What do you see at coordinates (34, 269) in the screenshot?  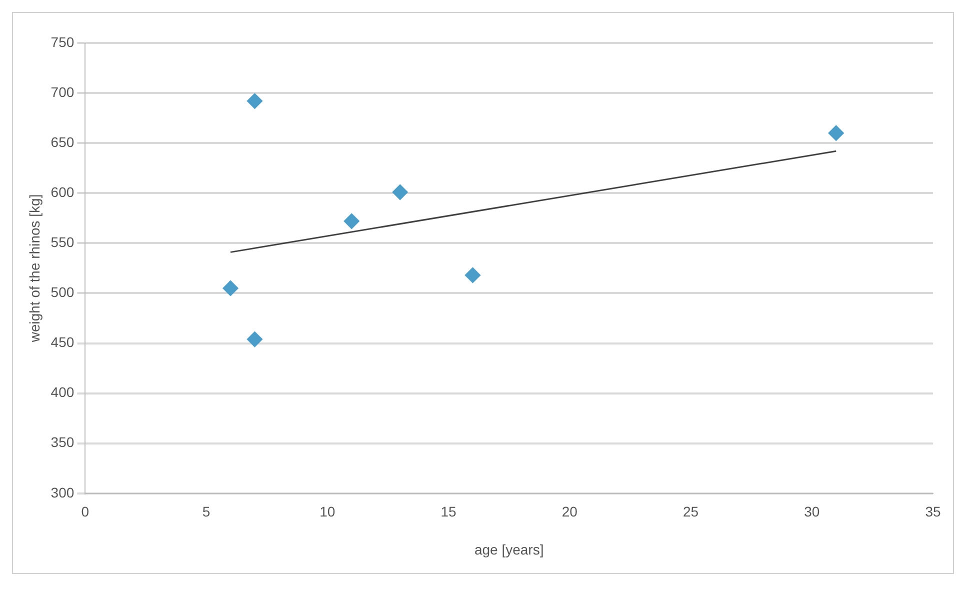 I see `y-axis-title: weight of the rhinos [kg]` at bounding box center [34, 269].